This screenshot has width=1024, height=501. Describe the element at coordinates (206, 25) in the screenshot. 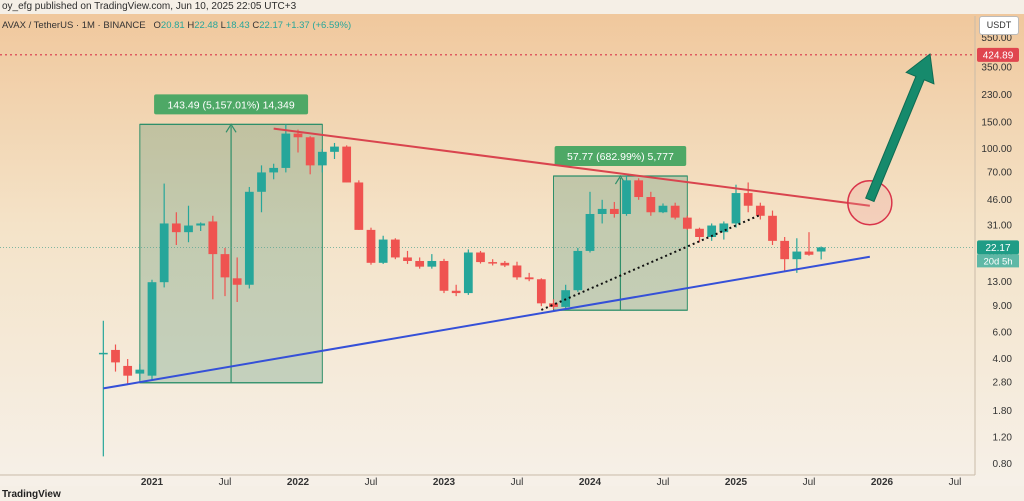

I see `ohlc-high: 22.48` at that location.